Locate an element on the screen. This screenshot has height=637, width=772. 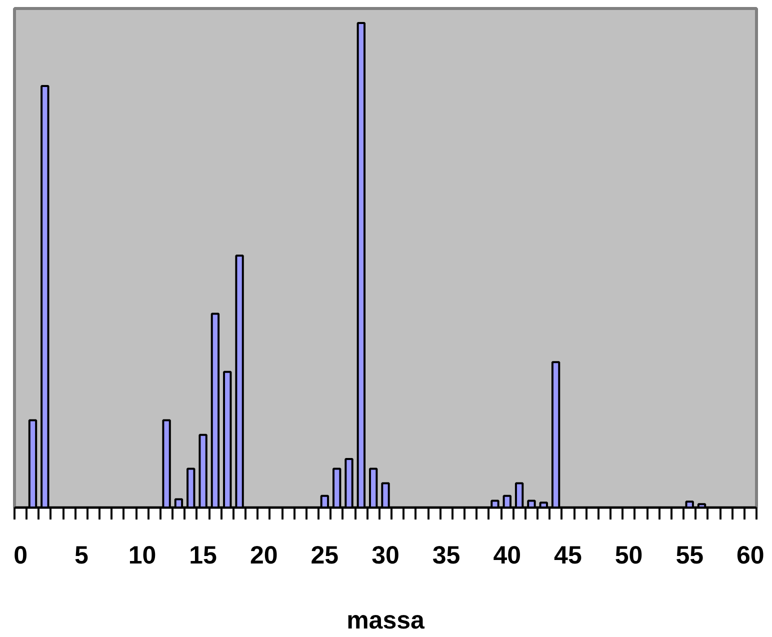
x-tick-label: 5 is located at coordinates (81, 556).